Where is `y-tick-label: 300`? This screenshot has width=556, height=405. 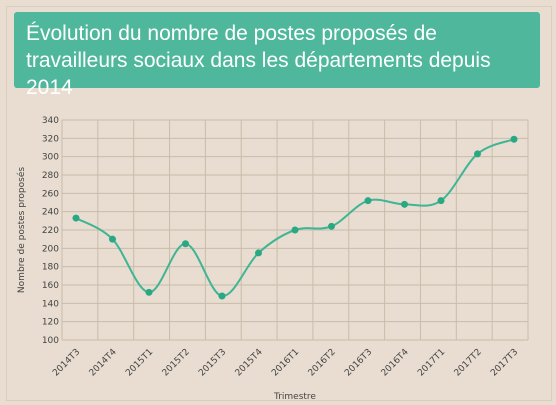 y-tick-label: 300 is located at coordinates (50, 158).